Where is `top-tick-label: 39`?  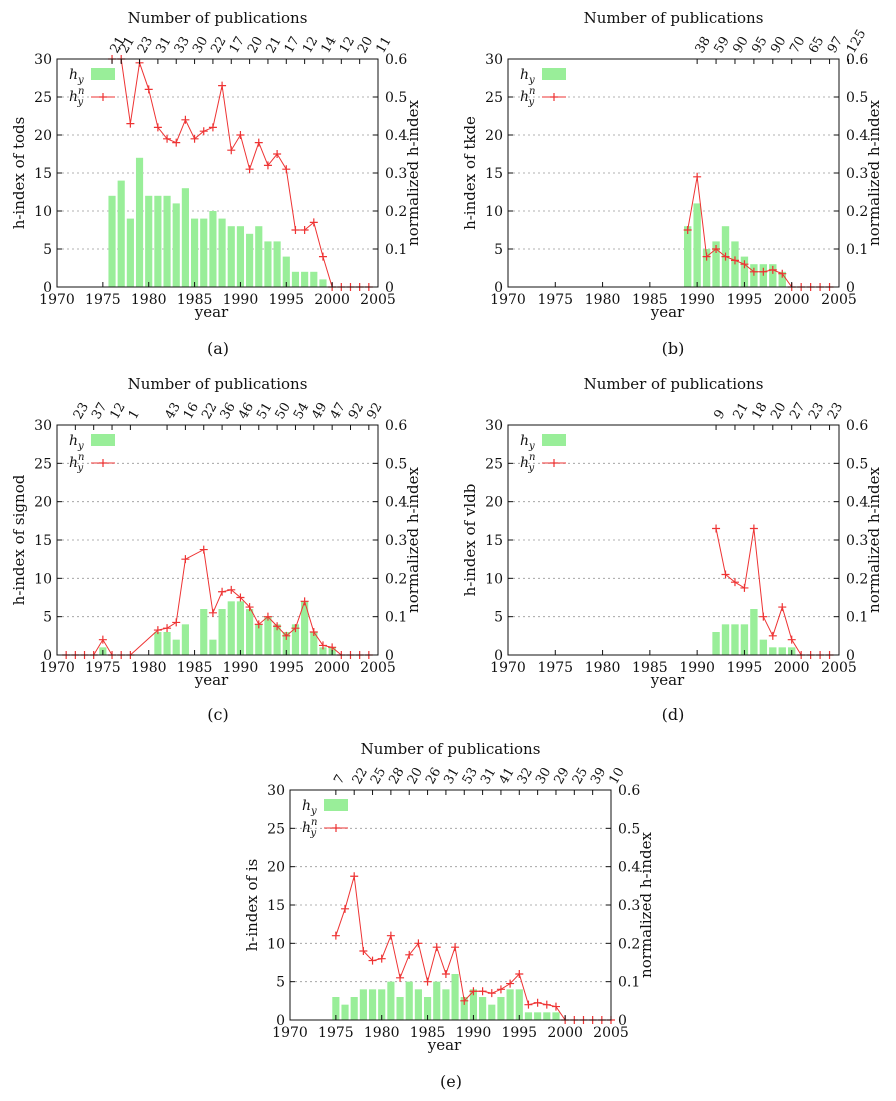
top-tick-label: 39 is located at coordinates (598, 776).